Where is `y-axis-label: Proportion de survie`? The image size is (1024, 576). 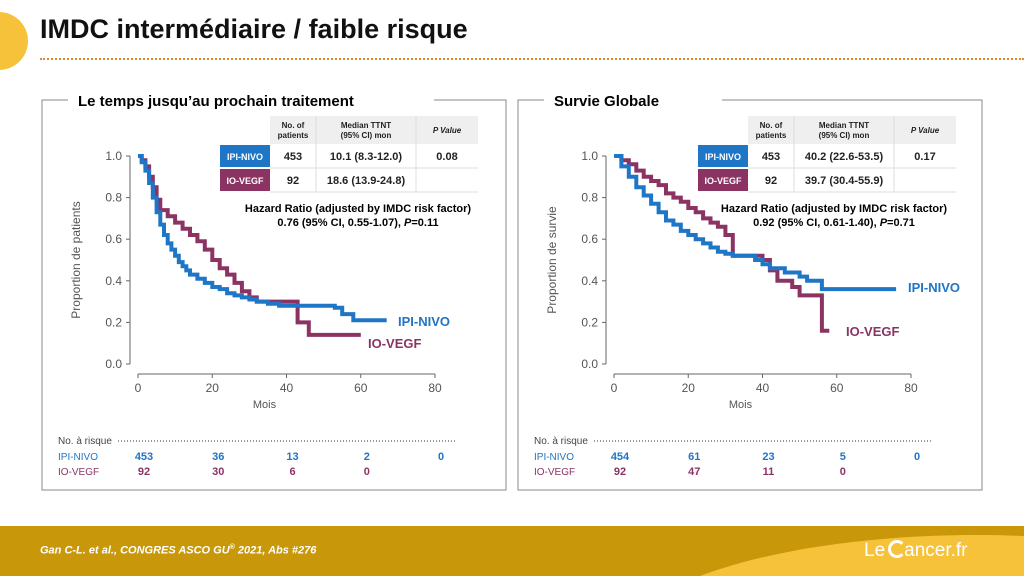
y-axis-label: Proportion de survie is located at coordinates (552, 260).